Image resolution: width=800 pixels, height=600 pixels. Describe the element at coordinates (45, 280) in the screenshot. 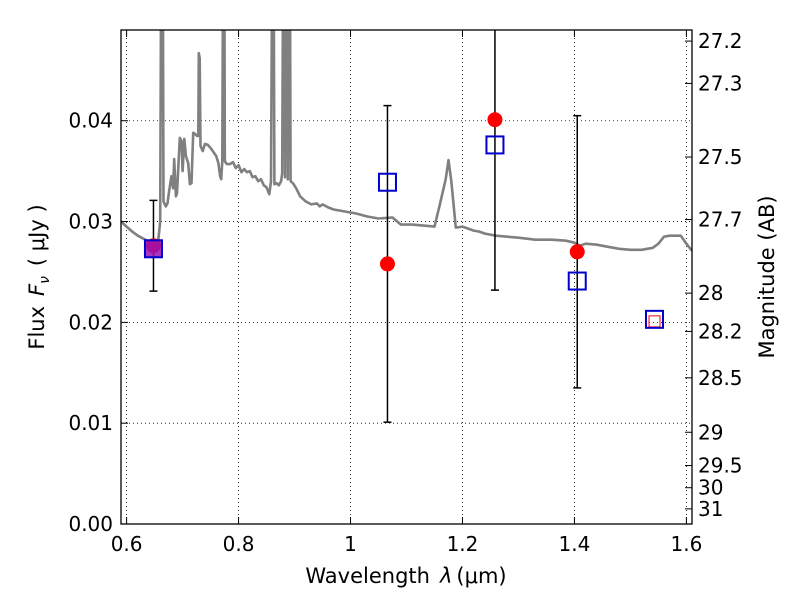

I see `y-axis-label-subscript: ν` at that location.